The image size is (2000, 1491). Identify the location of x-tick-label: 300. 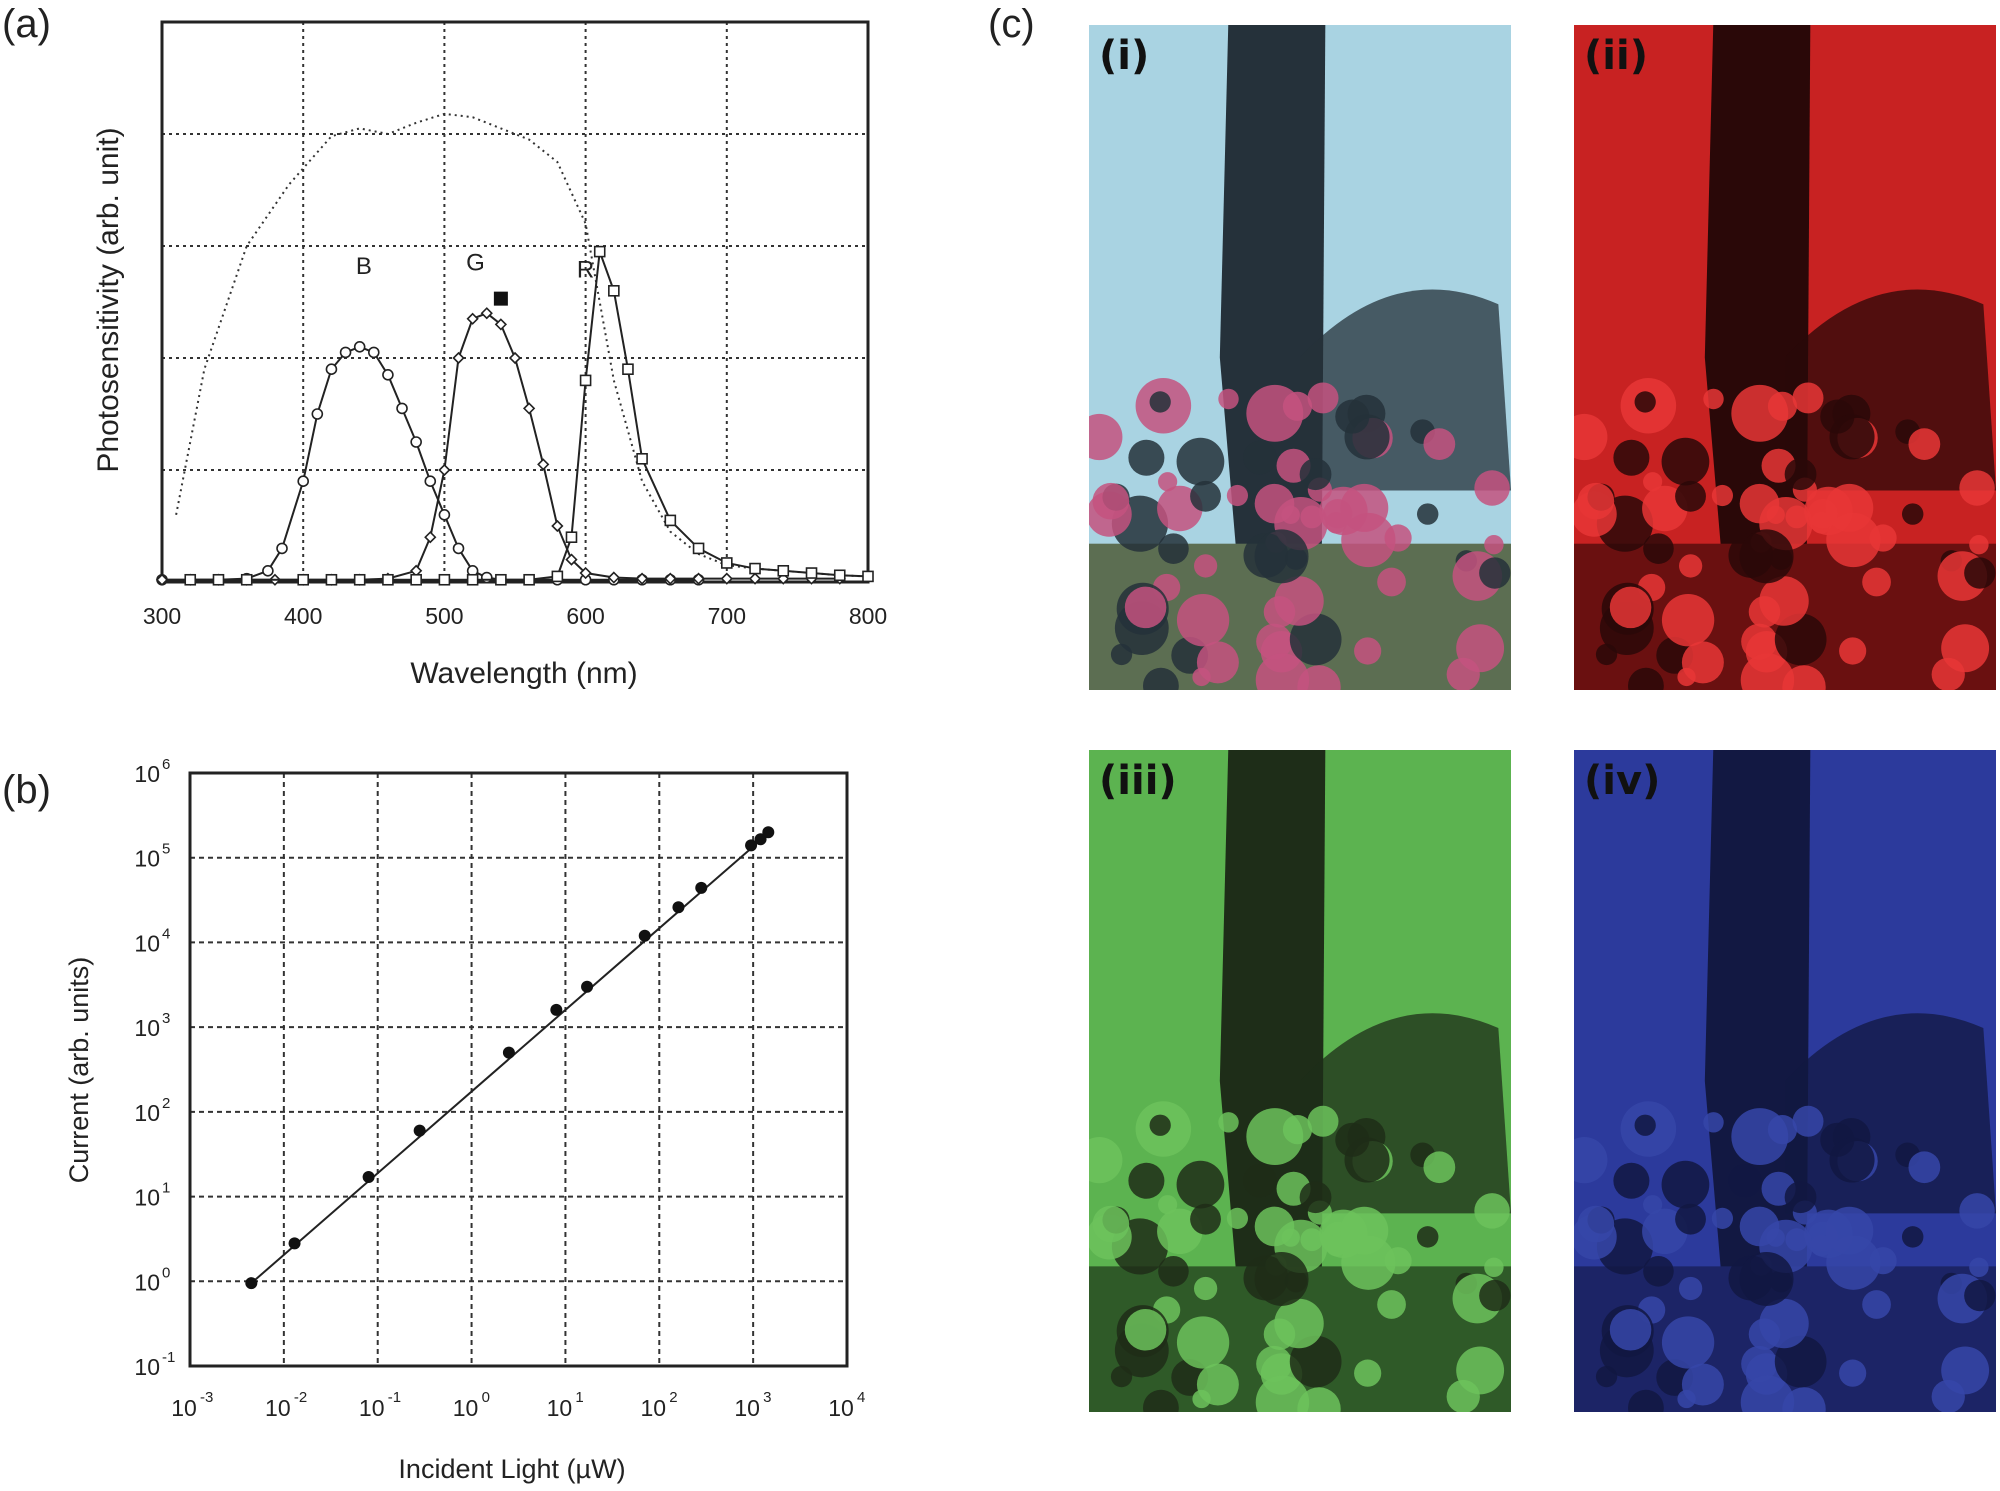
(162, 616).